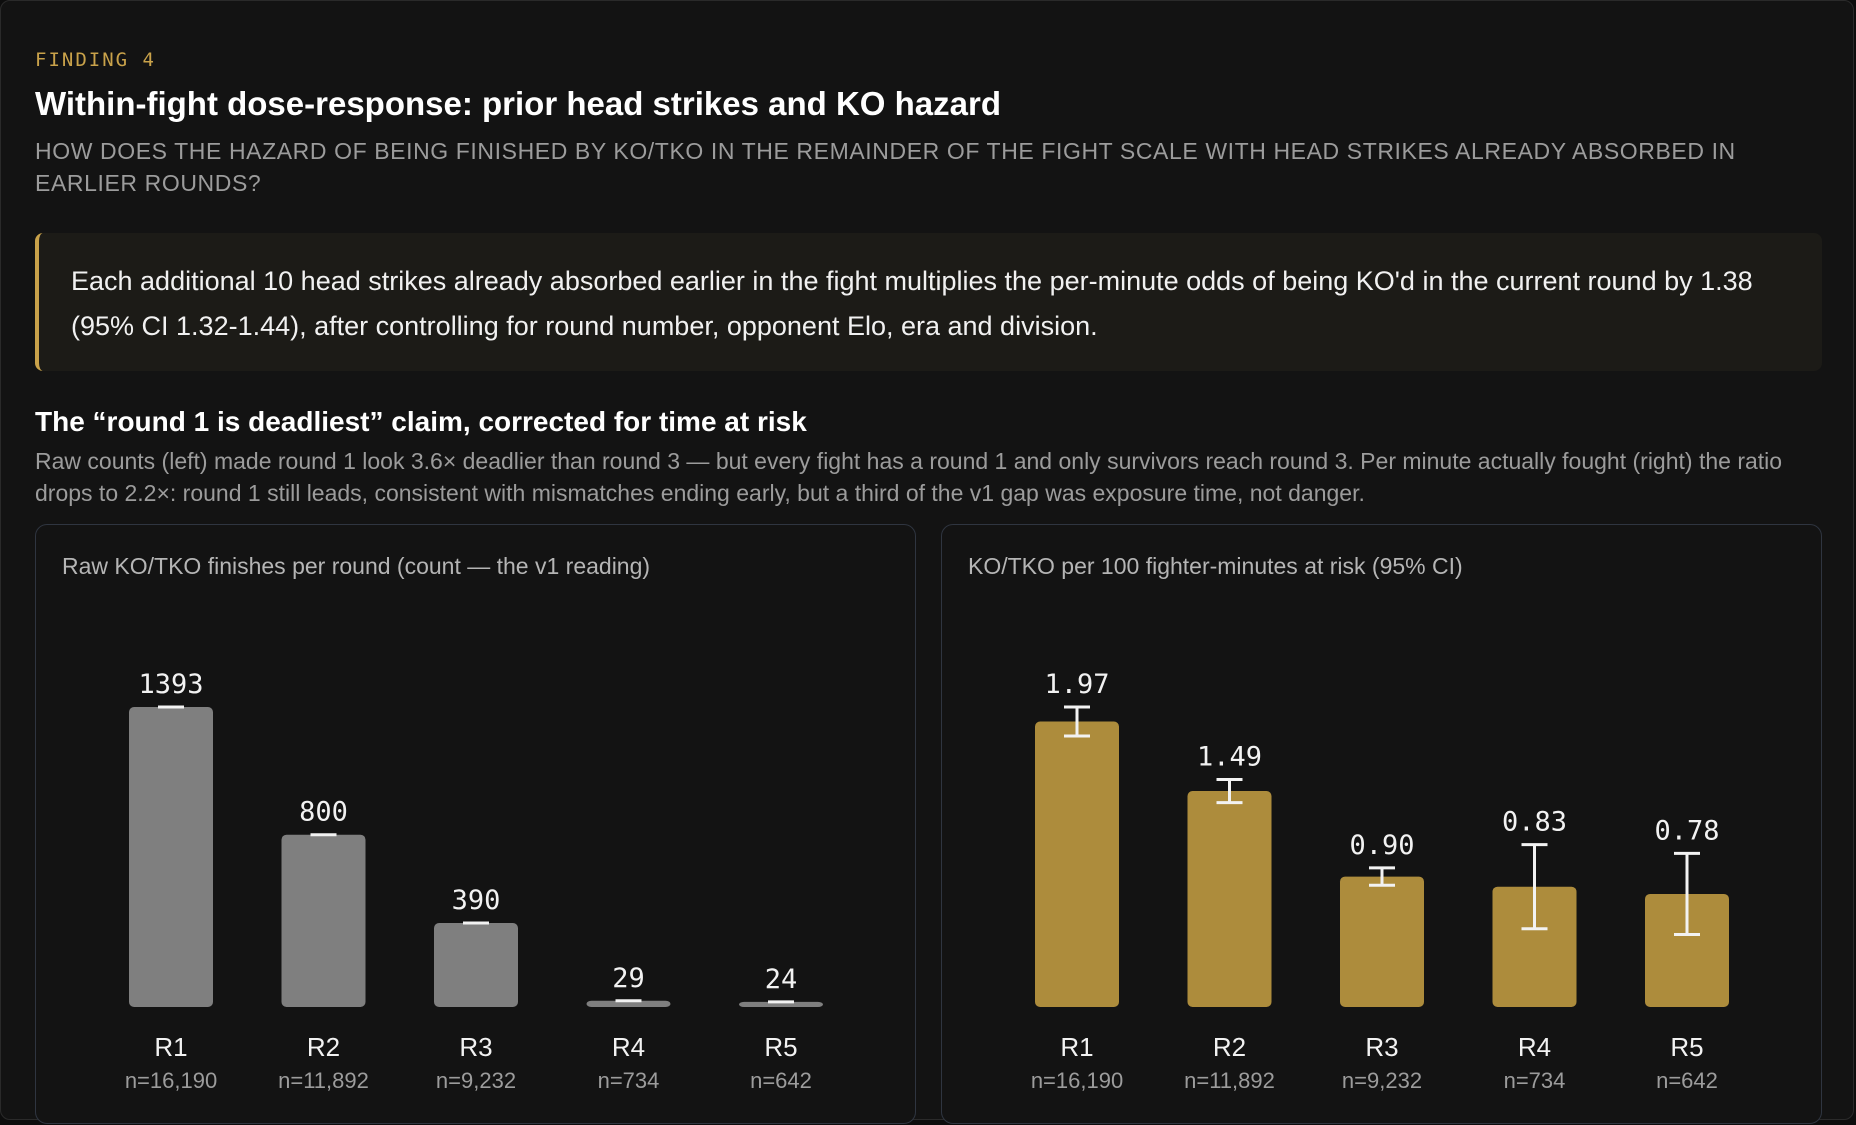 This screenshot has width=1856, height=1125. Describe the element at coordinates (781, 979) in the screenshot. I see `value-label-r5: 24` at that location.